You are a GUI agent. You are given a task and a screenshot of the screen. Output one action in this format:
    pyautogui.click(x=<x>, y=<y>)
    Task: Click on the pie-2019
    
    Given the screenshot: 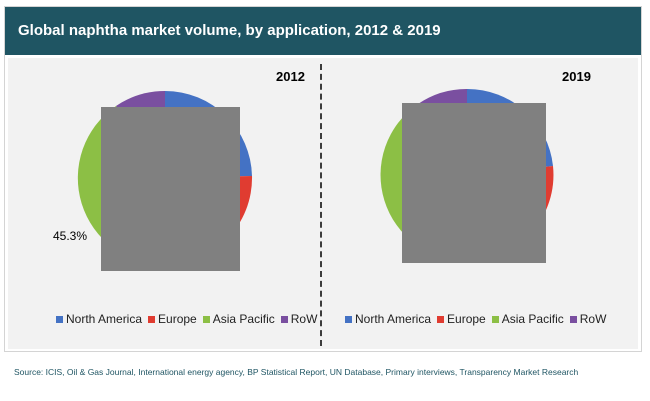 What is the action you would take?
    pyautogui.click(x=467, y=175)
    